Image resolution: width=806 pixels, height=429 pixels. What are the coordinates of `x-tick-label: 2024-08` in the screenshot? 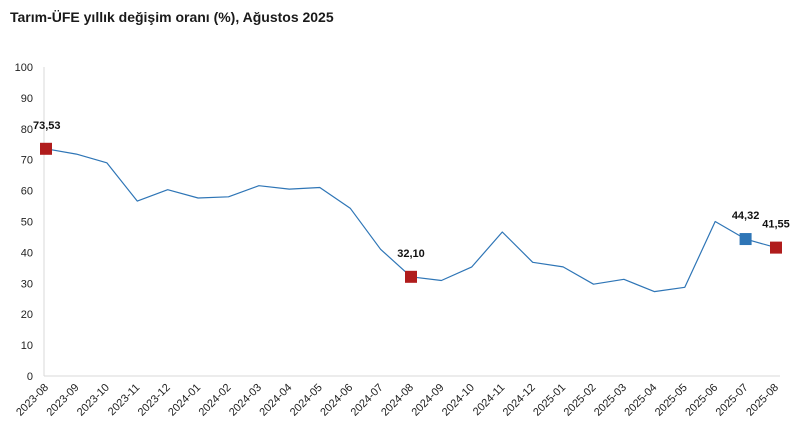 It's located at (397, 400).